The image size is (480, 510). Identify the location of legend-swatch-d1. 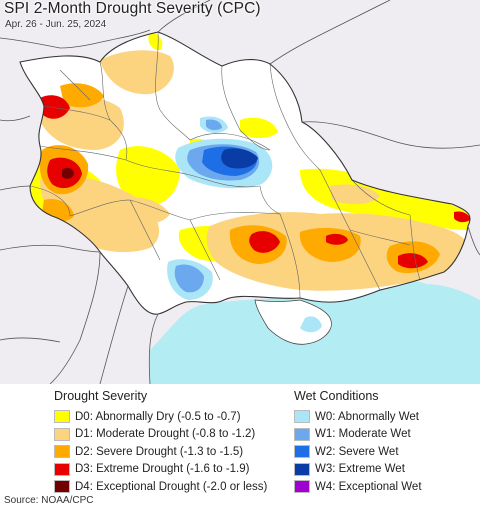
(62, 434).